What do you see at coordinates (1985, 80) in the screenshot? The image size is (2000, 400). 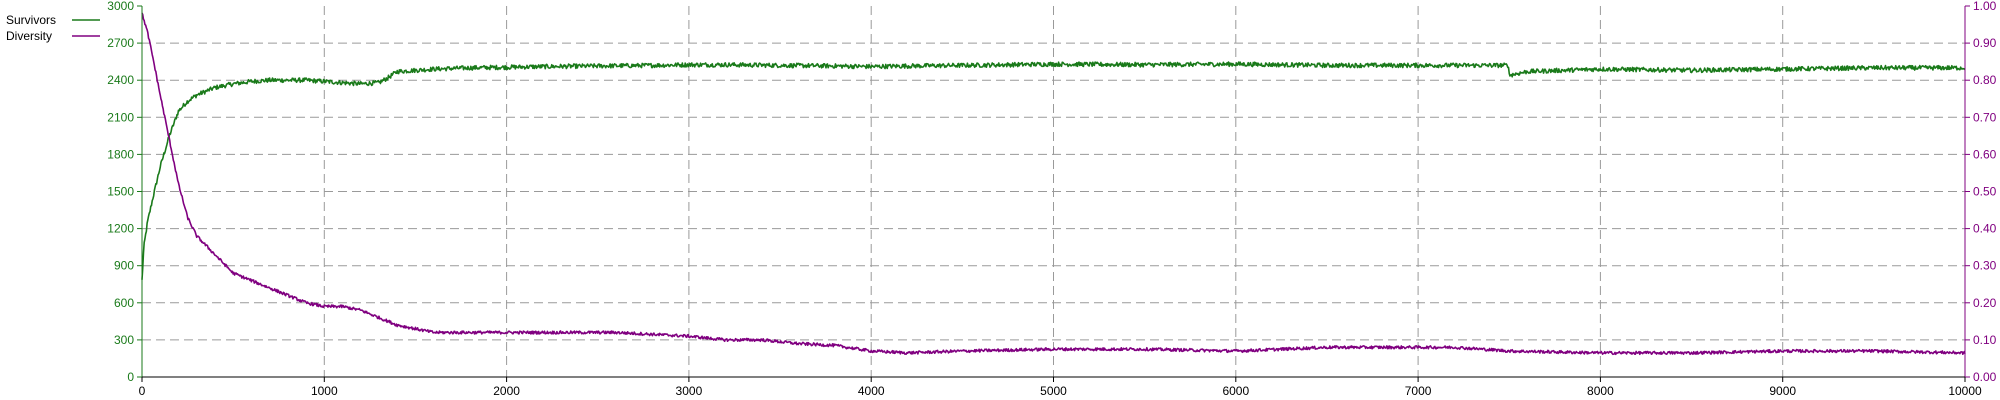 I see `right-tick-label: 0.80` at bounding box center [1985, 80].